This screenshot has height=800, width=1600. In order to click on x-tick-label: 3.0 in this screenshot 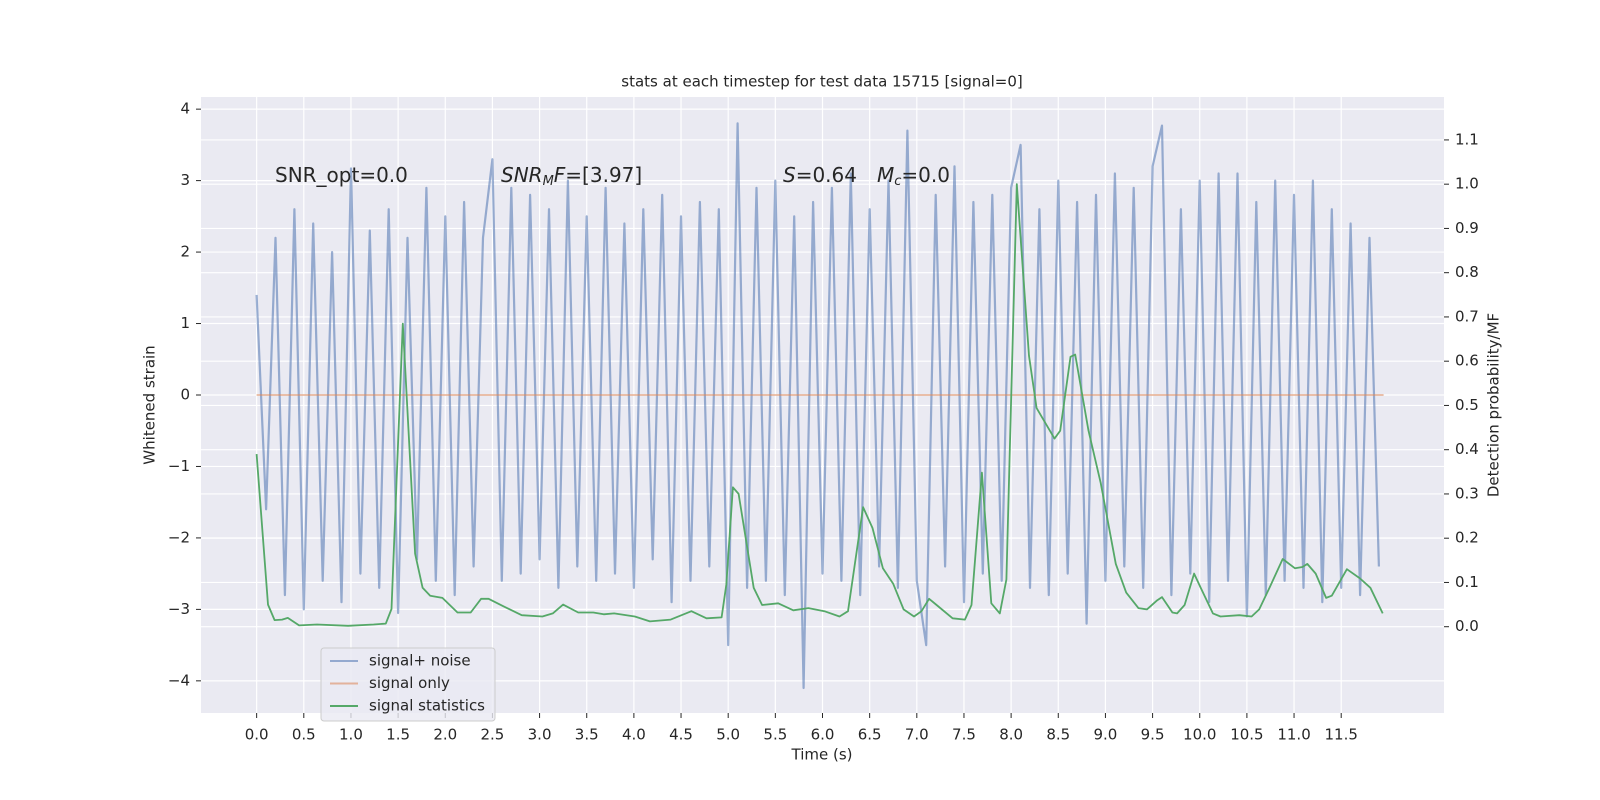, I will do `click(540, 735)`.